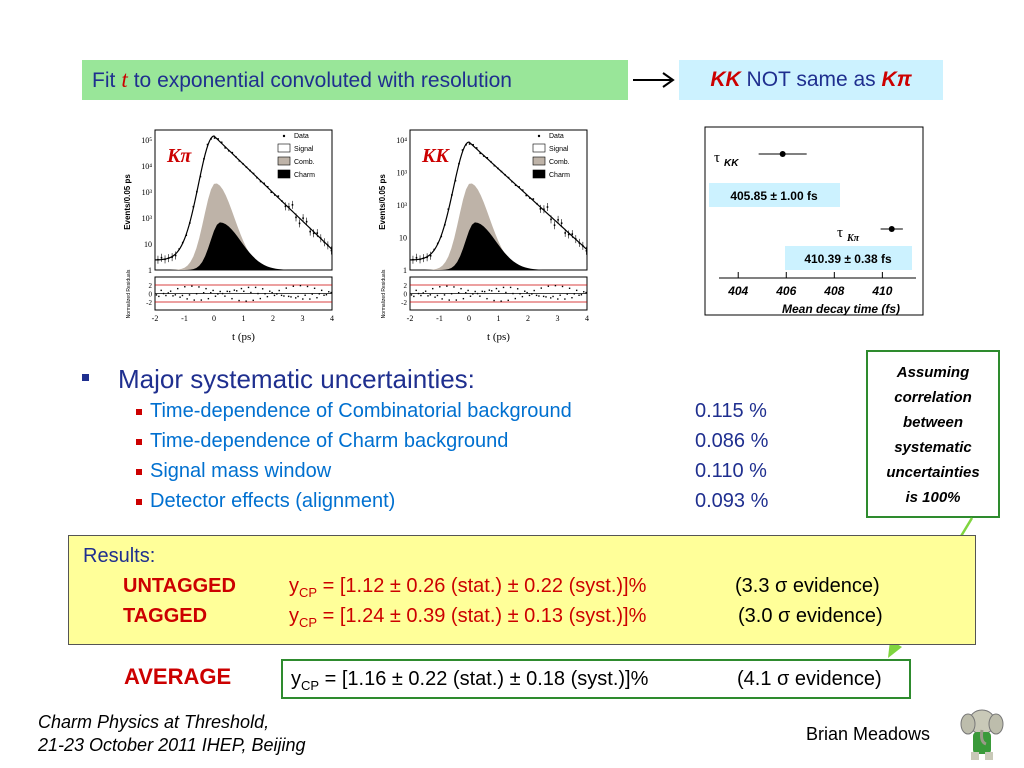  Describe the element at coordinates (147, 218) in the screenshot. I see `y-tick-label: 10³` at that location.